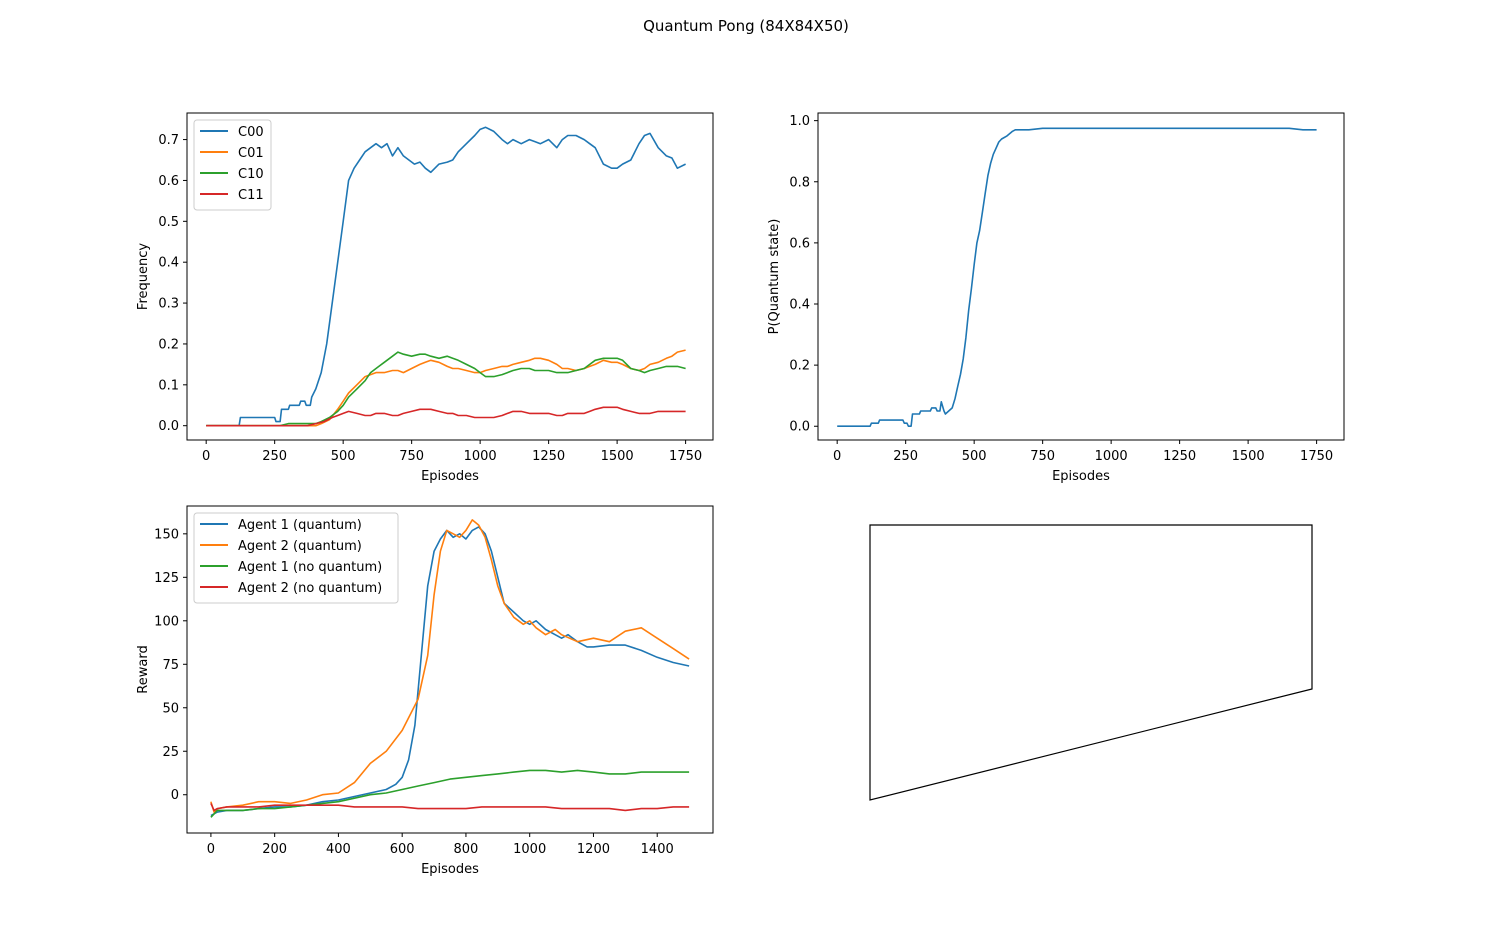 The width and height of the screenshot is (1493, 936). Describe the element at coordinates (402, 849) in the screenshot. I see `x-tick-label: 600` at that location.